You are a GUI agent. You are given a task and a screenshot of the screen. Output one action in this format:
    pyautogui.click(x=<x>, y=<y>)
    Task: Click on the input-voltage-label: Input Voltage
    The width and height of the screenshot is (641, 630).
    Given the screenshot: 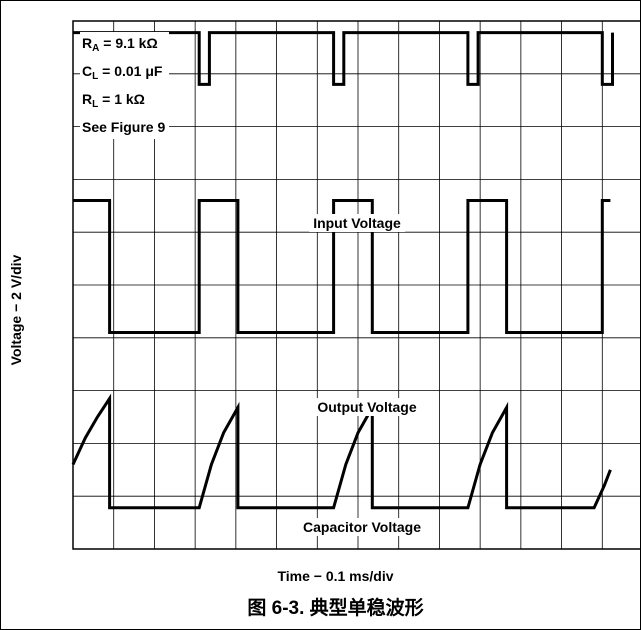 What is the action you would take?
    pyautogui.click(x=357, y=223)
    